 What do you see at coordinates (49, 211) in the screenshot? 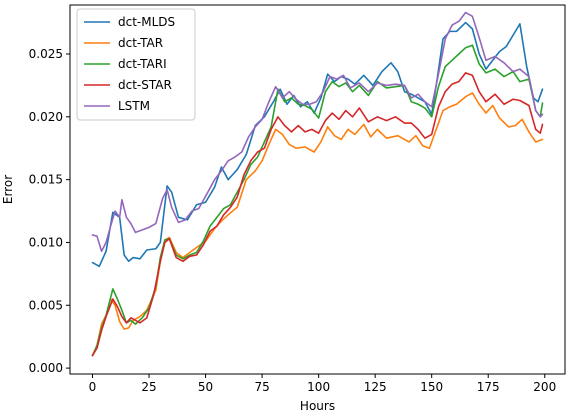
I see `y-axis-ticks: 0.000 0.005 0.010 0.015 0.020 0.025` at bounding box center [49, 211].